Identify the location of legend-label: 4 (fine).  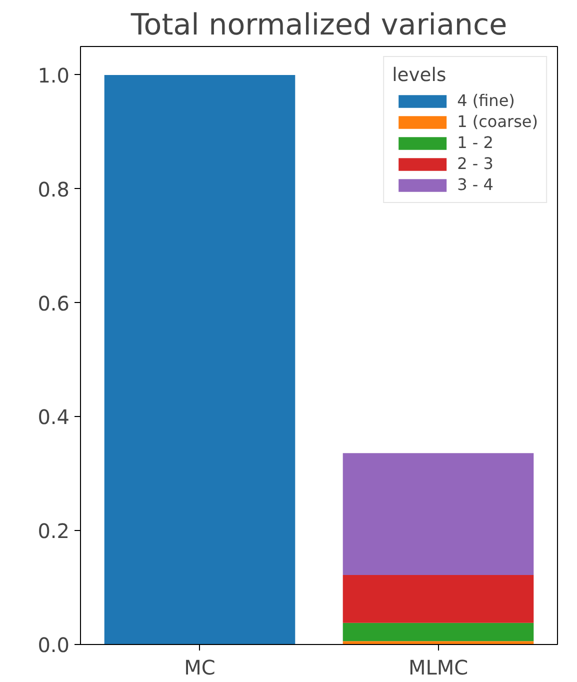
(486, 100).